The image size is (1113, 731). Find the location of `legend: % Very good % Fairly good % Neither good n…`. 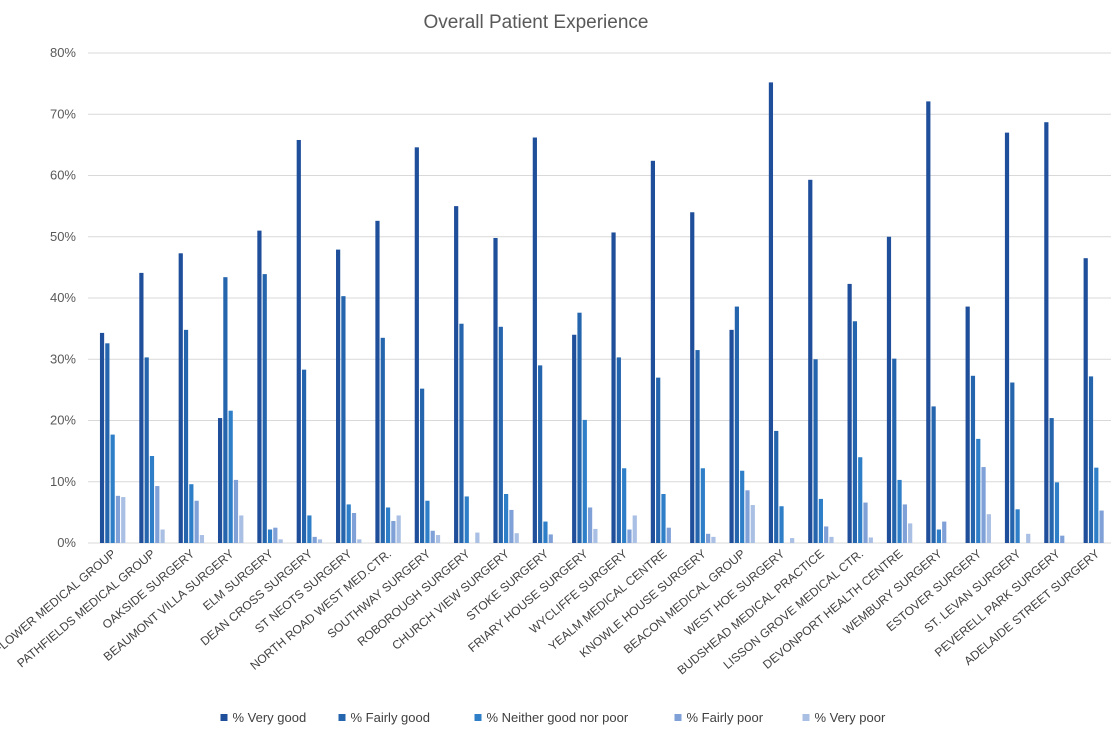

legend: % Very good % Fairly good % Neither good n… is located at coordinates (553, 717).